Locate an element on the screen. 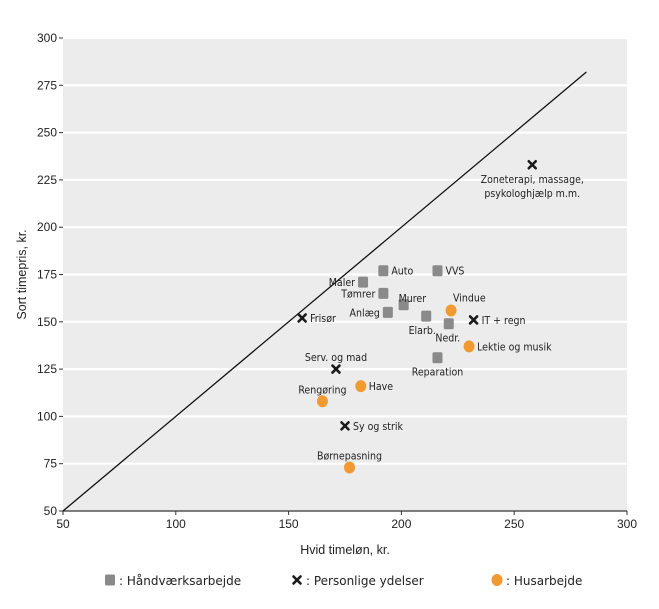 This screenshot has width=659, height=609. y-tick-label: 250 is located at coordinates (47, 133).